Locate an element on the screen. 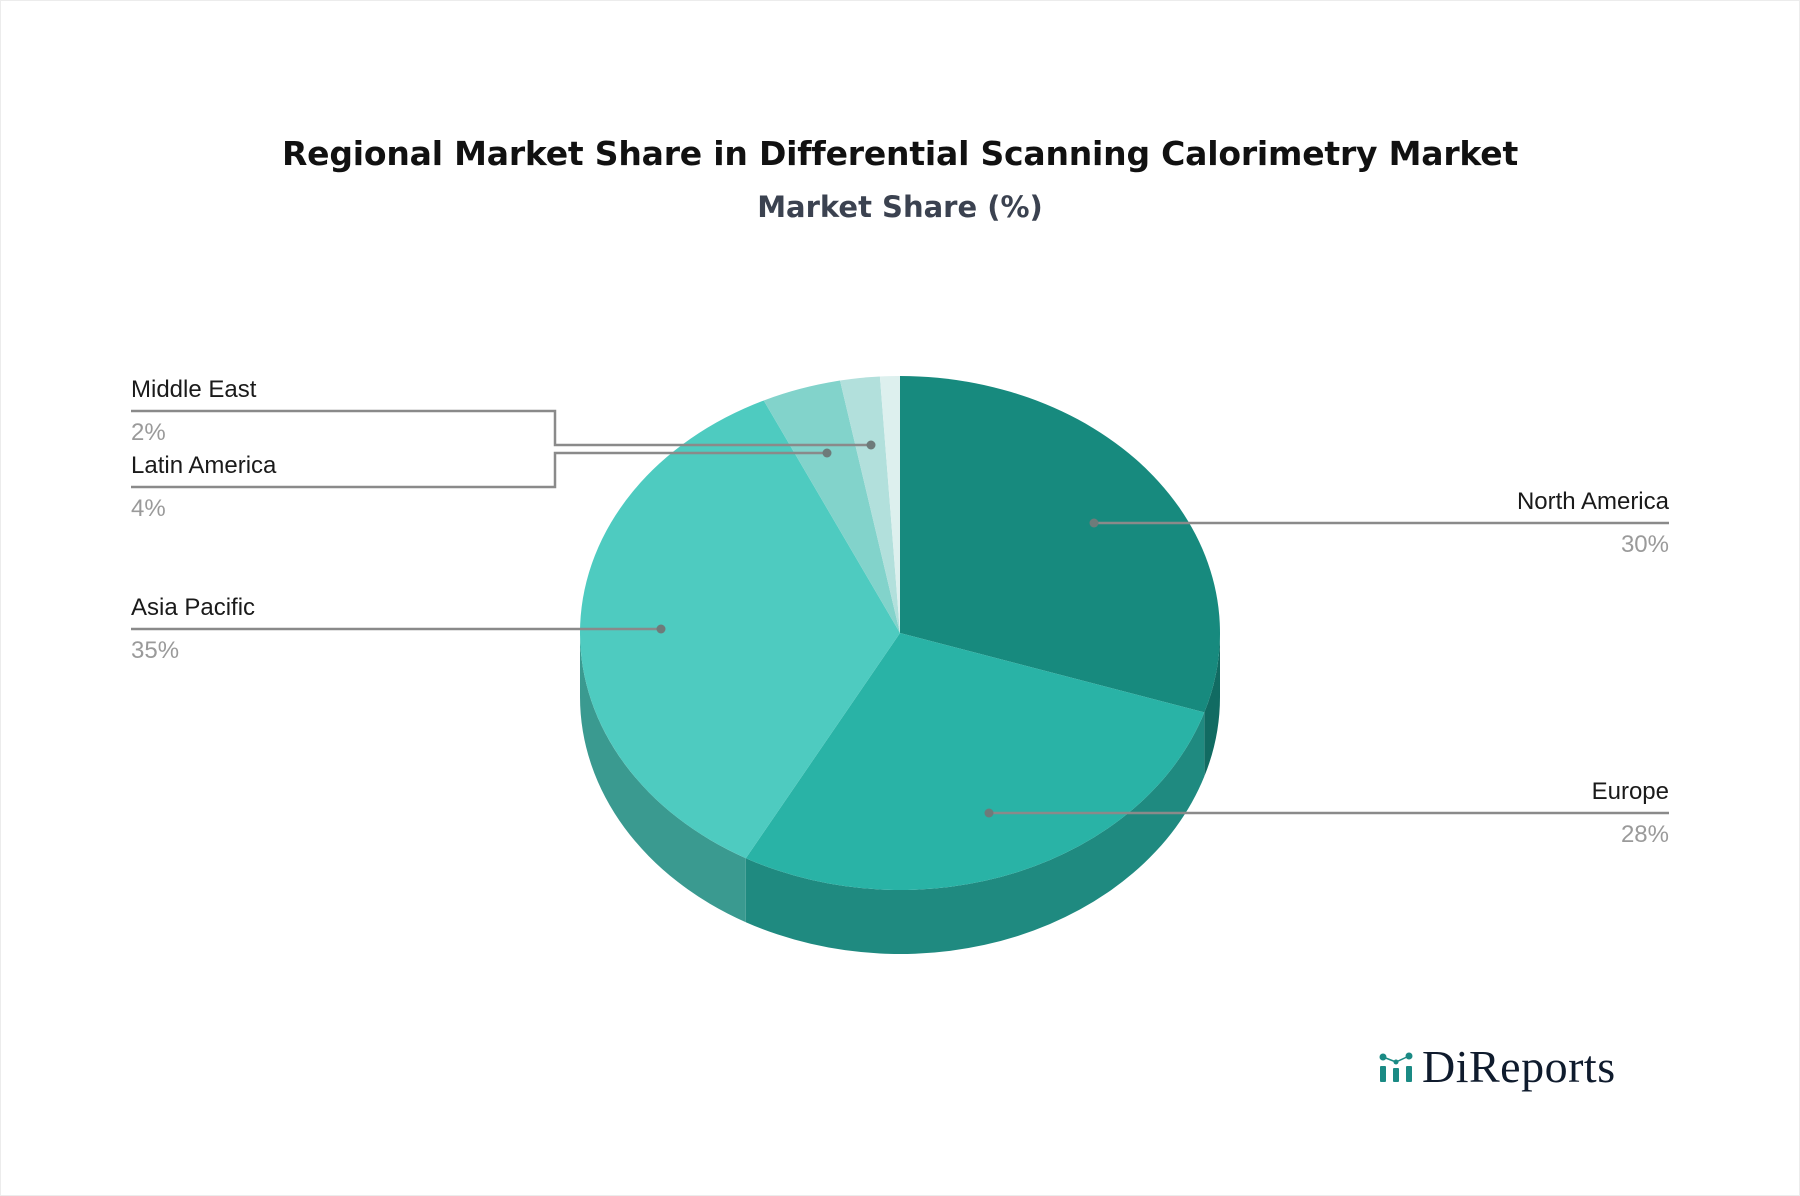 This screenshot has width=1800, height=1196. pie-side-north-america is located at coordinates (1212, 705).